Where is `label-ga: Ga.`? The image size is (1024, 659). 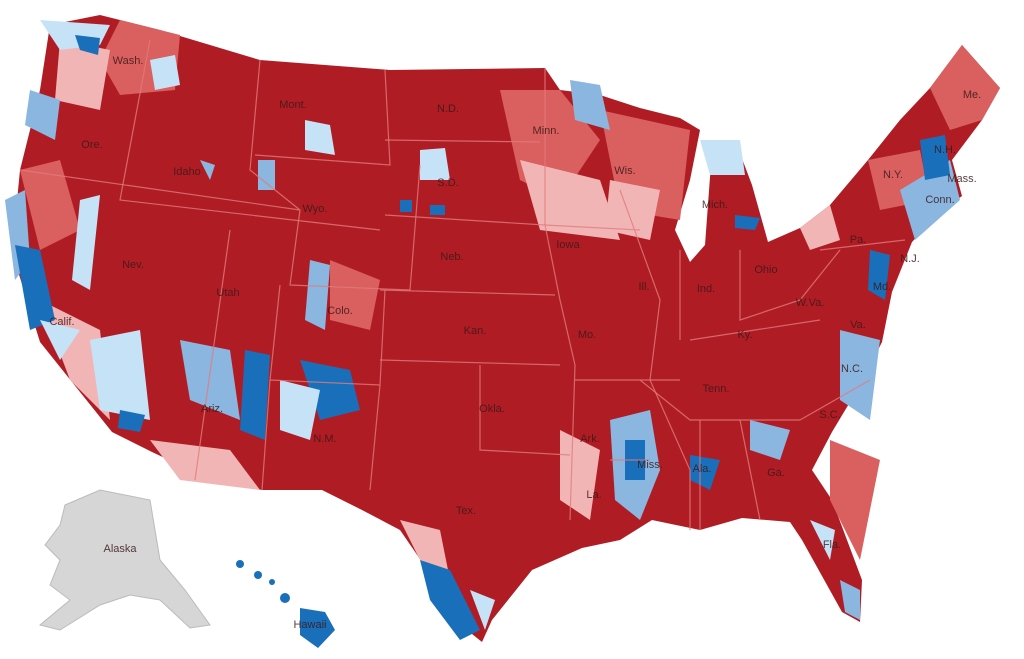
label-ga: Ga. is located at coordinates (776, 473).